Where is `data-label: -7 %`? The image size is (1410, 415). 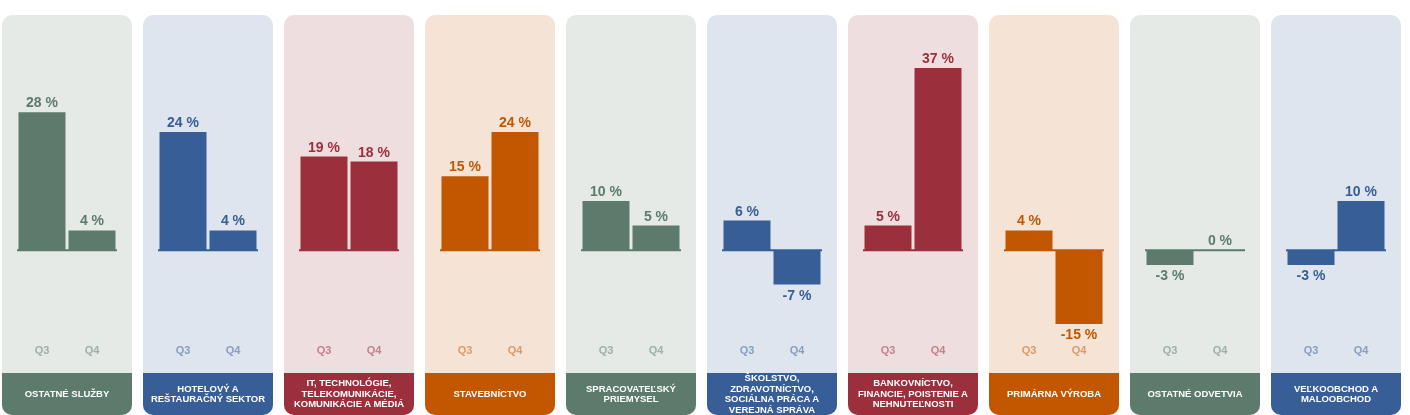
data-label: -7 % is located at coordinates (797, 294).